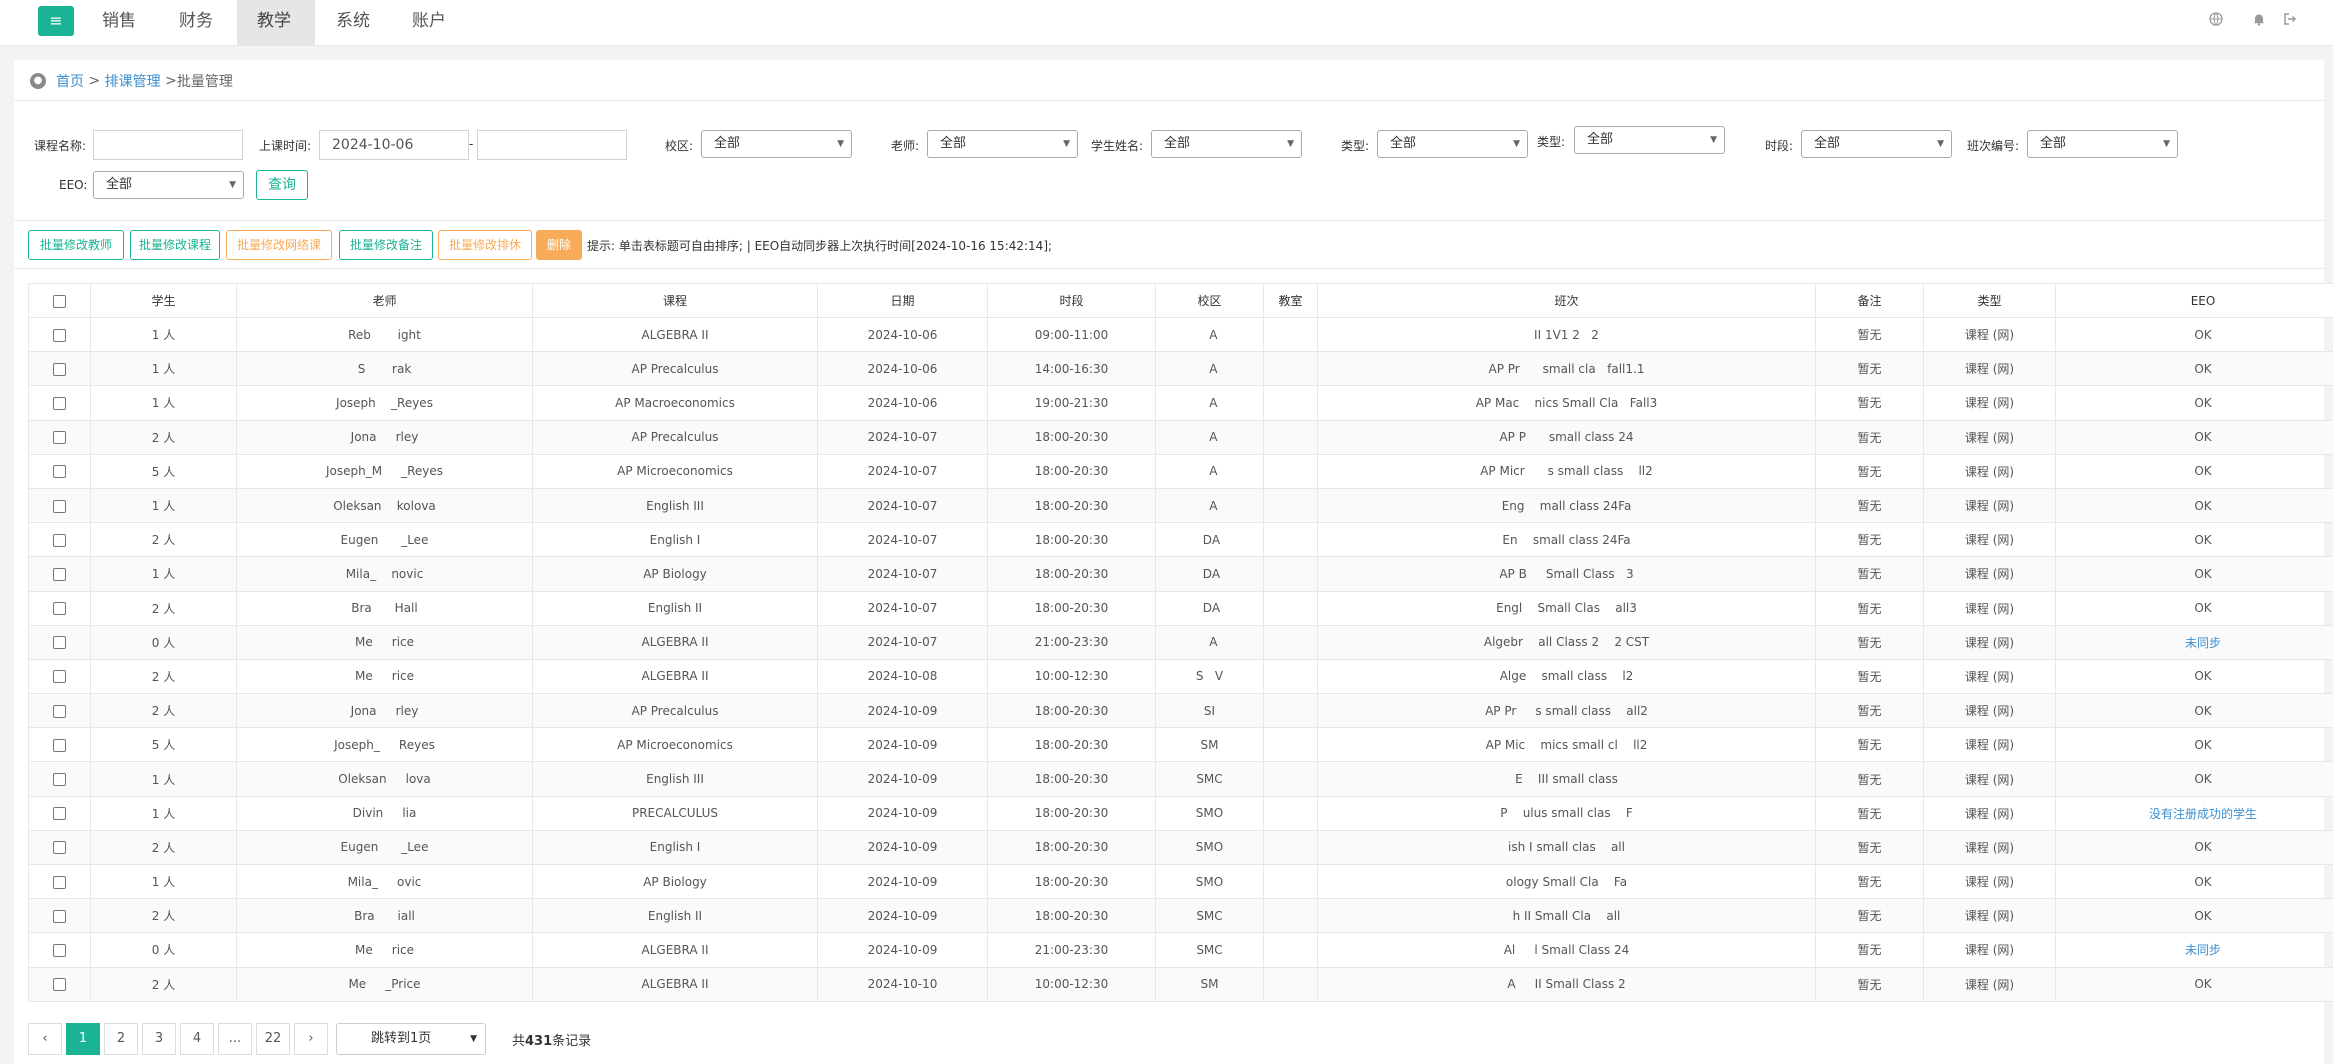  What do you see at coordinates (282, 185) in the screenshot?
I see `query-button: 查询` at bounding box center [282, 185].